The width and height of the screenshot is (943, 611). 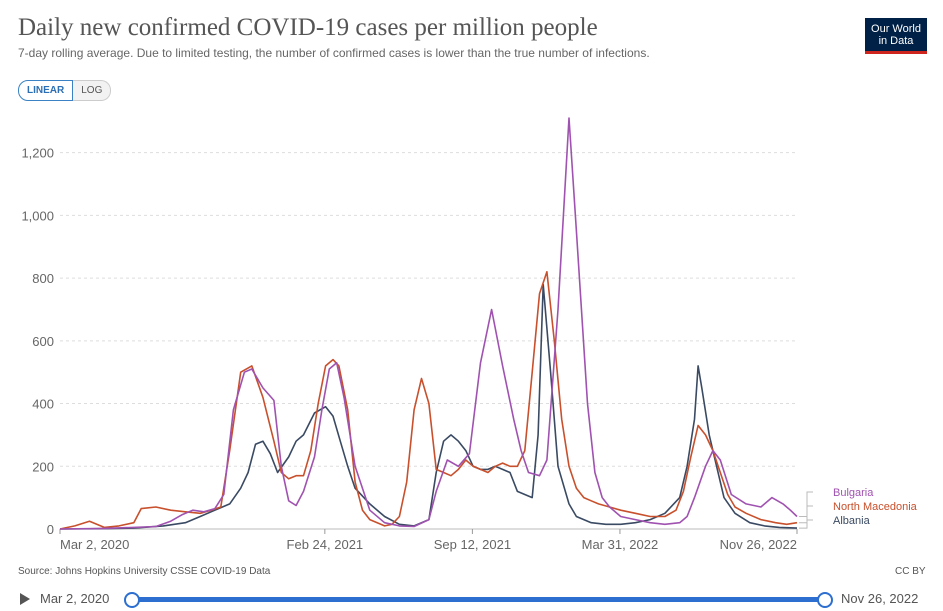 I want to click on y-axis-ticks: 0 200 400 600 800 1,000 1,200, so click(x=37, y=341).